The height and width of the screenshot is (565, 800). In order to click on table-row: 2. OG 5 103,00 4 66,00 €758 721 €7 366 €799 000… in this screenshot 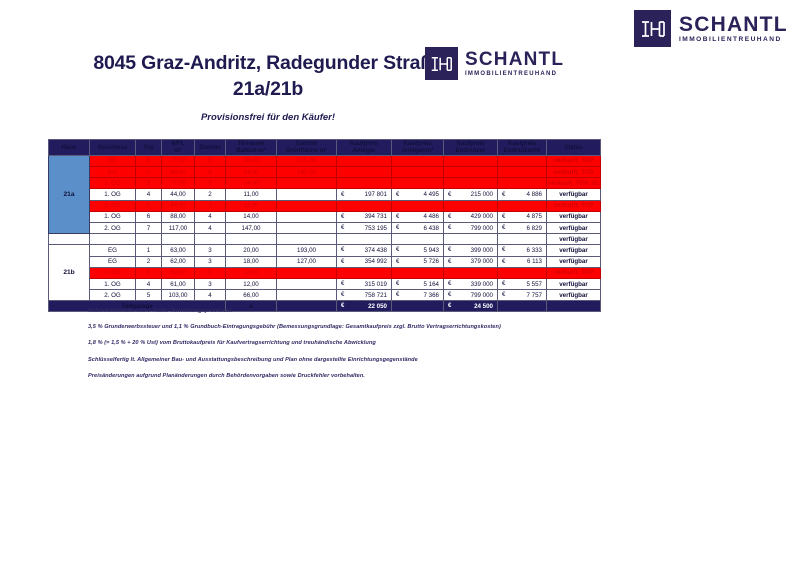, I will do `click(325, 295)`.